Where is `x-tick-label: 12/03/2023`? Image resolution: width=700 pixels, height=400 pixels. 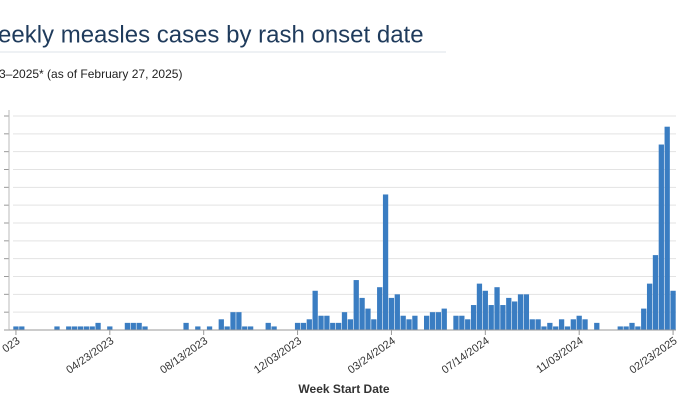 x-tick-label: 12/03/2023 is located at coordinates (278, 355).